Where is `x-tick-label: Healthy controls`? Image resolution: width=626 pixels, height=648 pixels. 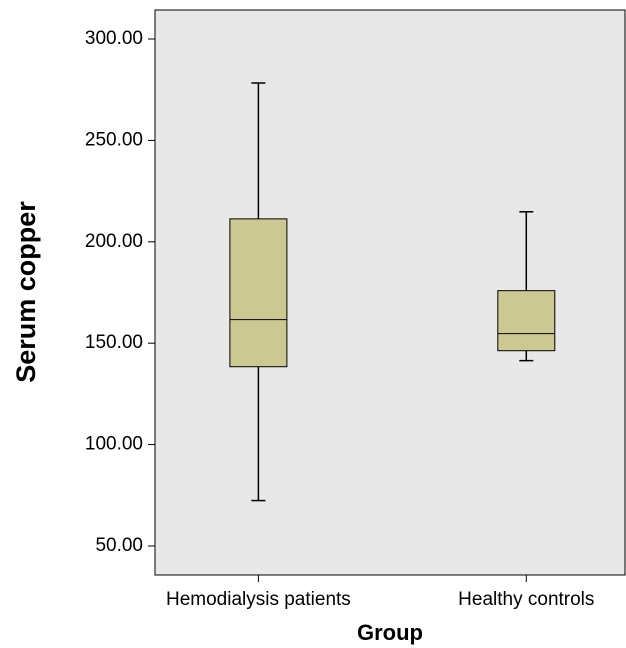
x-tick-label: Healthy controls is located at coordinates (526, 599).